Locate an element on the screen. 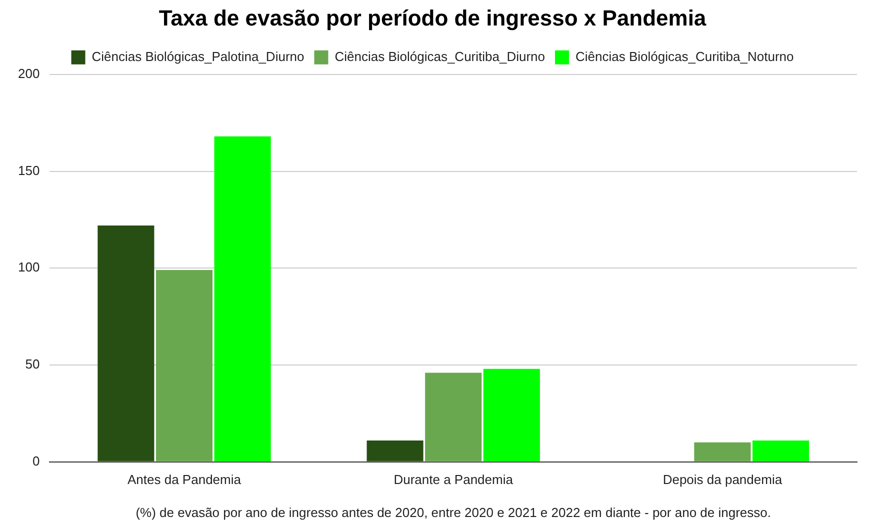 This screenshot has height=531, width=877. x-tick-label: Depois da pandemia is located at coordinates (722, 480).